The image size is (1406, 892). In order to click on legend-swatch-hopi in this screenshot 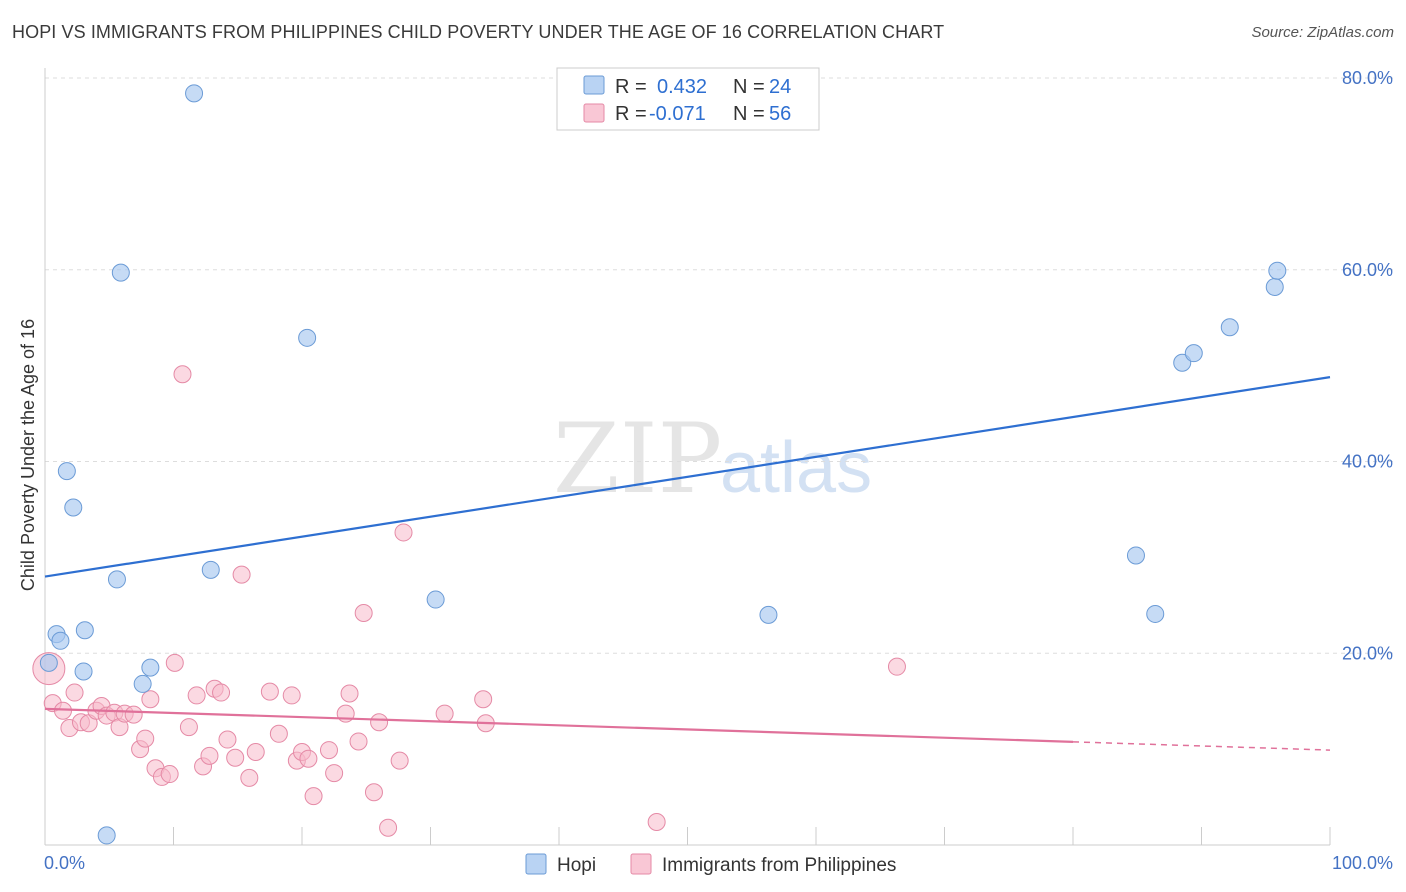, I will do `click(594, 85)`.